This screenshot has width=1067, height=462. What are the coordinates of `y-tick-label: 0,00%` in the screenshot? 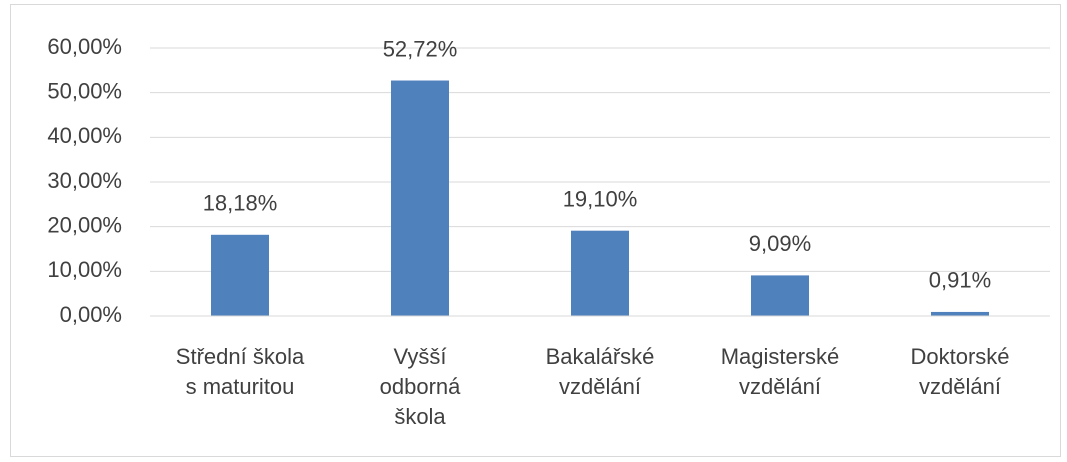 It's located at (91, 314).